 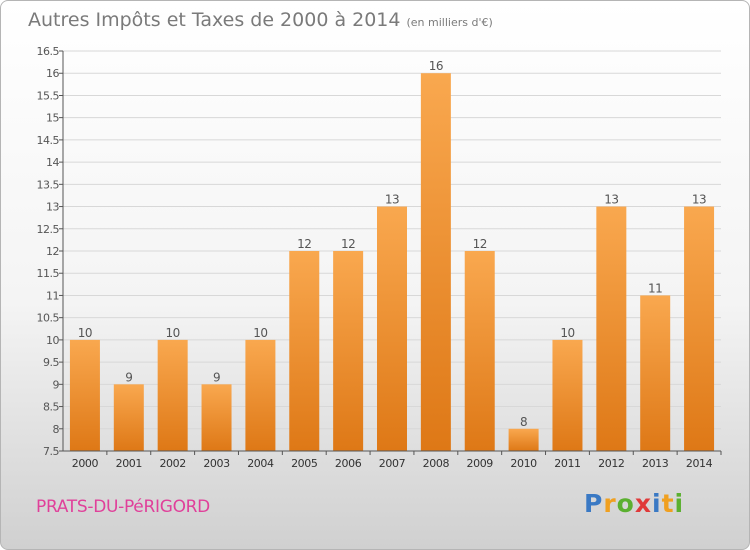 I want to click on value-label-2014: 13, so click(x=699, y=200).